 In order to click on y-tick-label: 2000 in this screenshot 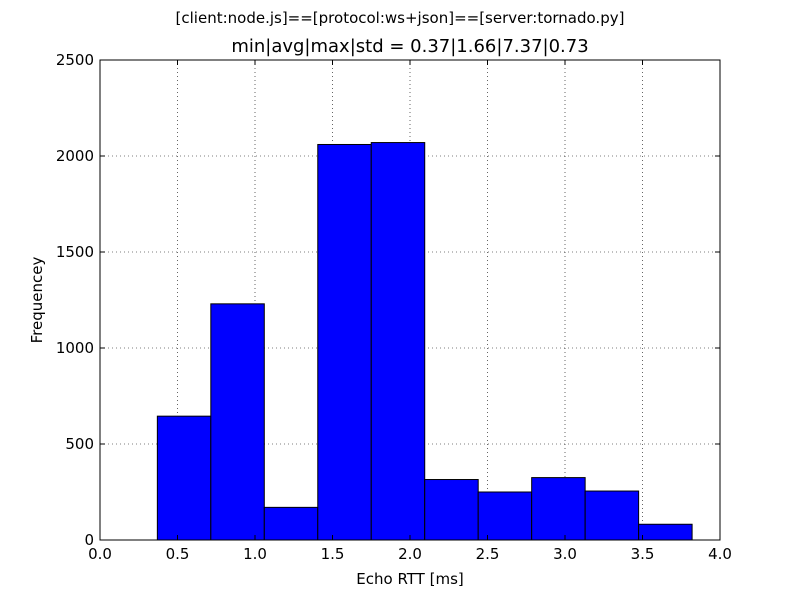, I will do `click(75, 156)`.